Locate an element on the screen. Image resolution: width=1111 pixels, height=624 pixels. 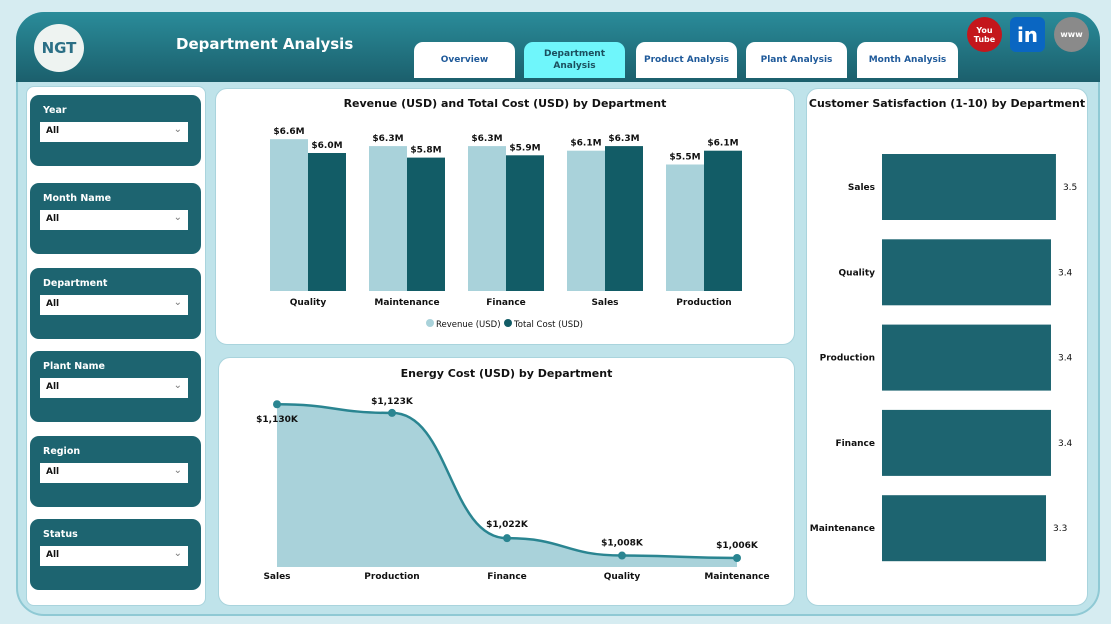
legend-label: Total Cost (USD) is located at coordinates (548, 325).